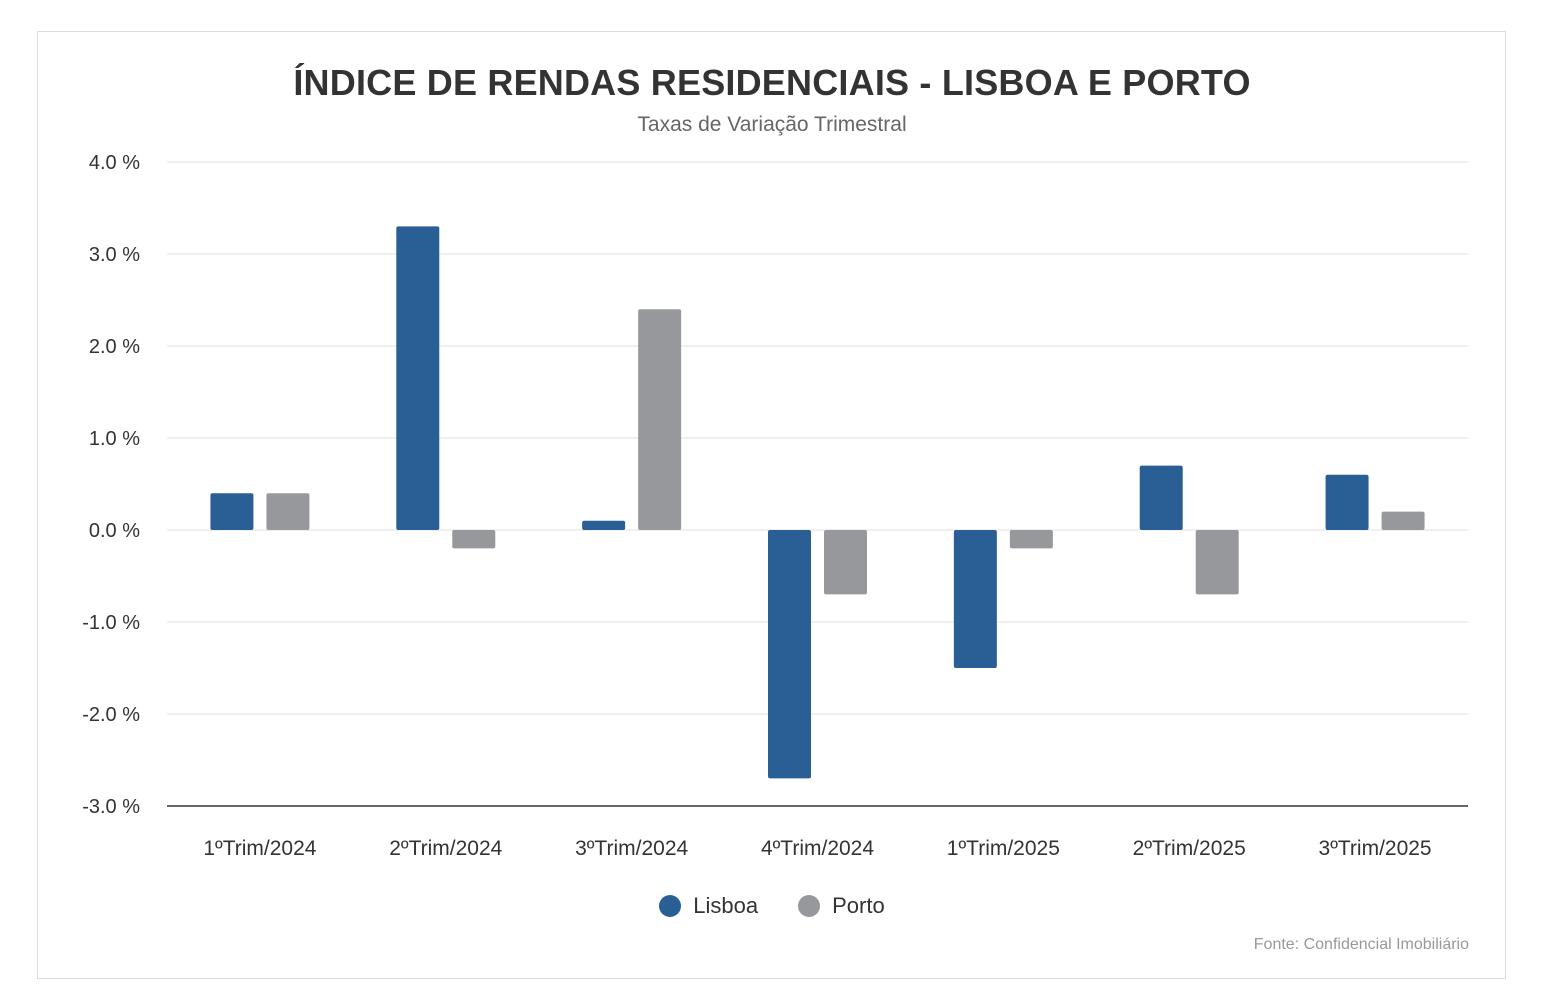  Describe the element at coordinates (1361, 944) in the screenshot. I see `source-note: Fonte: Confidencial Imobiliário` at that location.